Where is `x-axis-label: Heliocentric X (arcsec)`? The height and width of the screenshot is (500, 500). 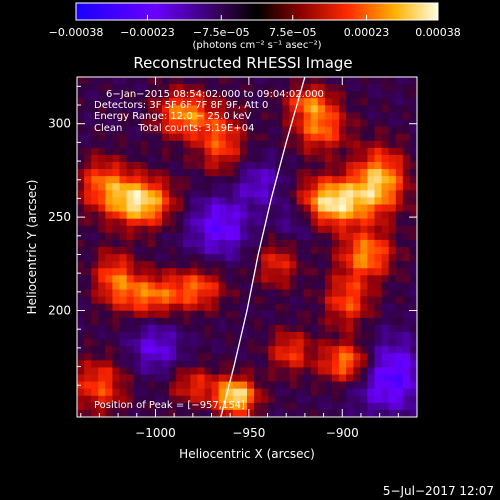 x-axis-label: Heliocentric X (arcsec) is located at coordinates (247, 454).